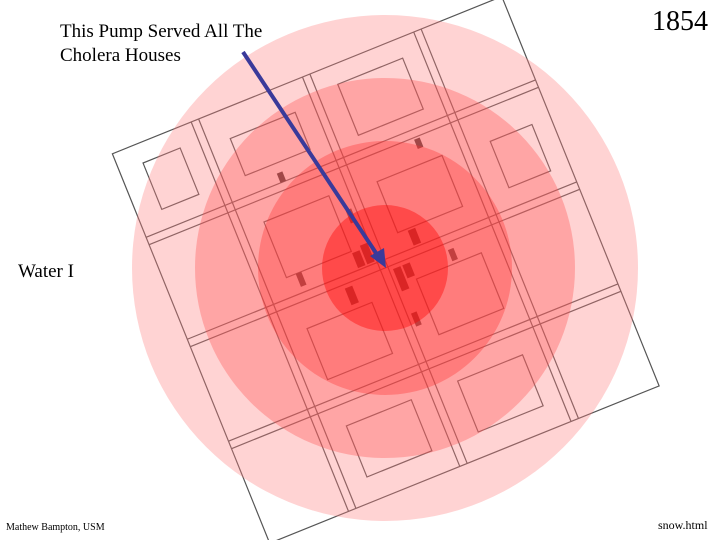  What do you see at coordinates (55, 527) in the screenshot?
I see `credit: Mathew Bampton, USM` at bounding box center [55, 527].